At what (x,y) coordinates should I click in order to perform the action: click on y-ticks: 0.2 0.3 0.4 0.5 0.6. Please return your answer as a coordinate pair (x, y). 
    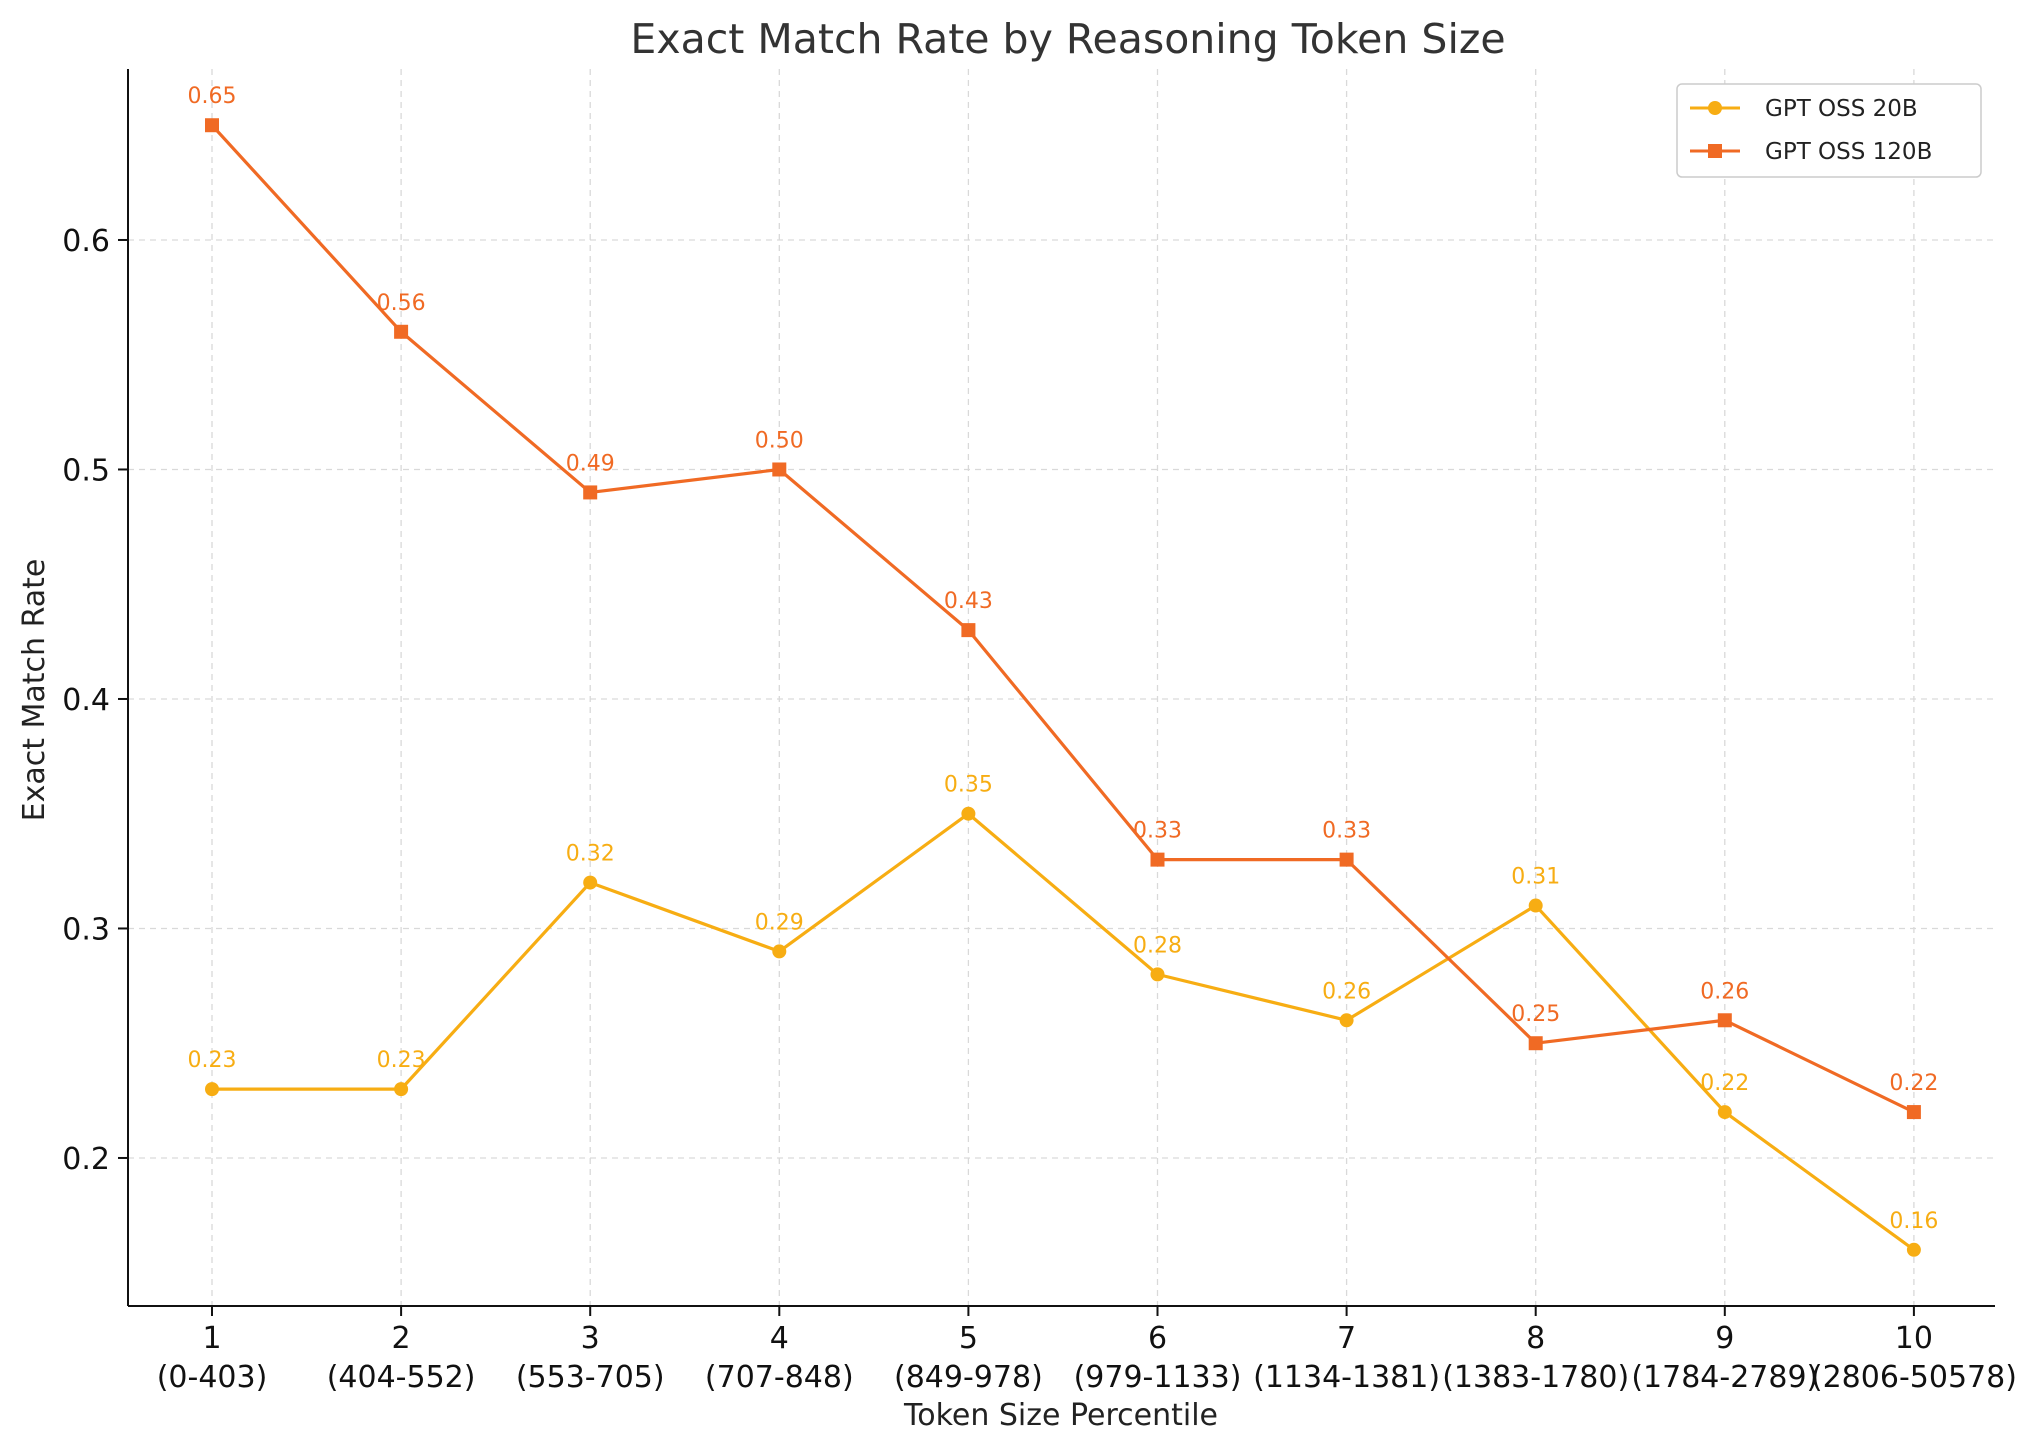
    Looking at the image, I should click on (95, 700).